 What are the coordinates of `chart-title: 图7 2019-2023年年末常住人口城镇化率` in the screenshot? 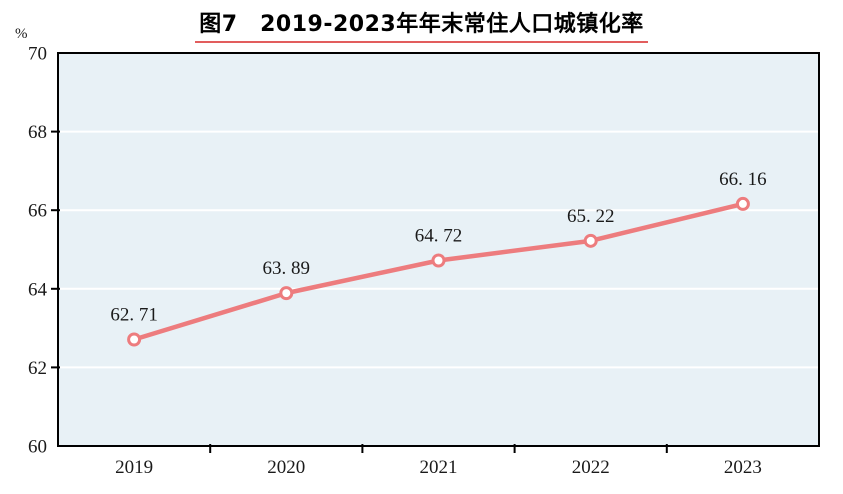 It's located at (421, 24).